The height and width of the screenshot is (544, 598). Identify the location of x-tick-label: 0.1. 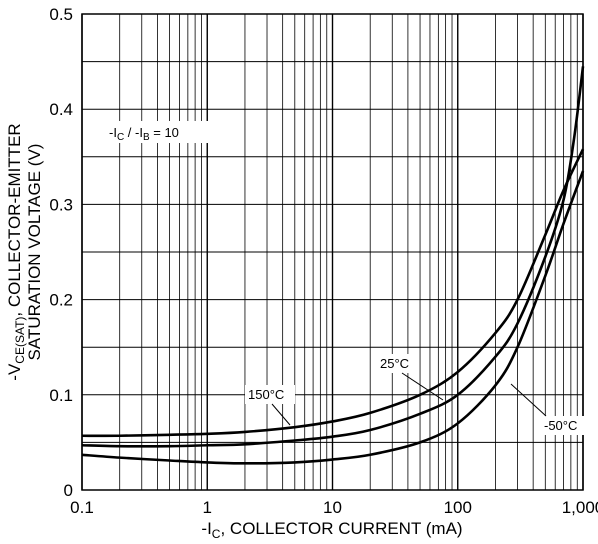
(82, 507).